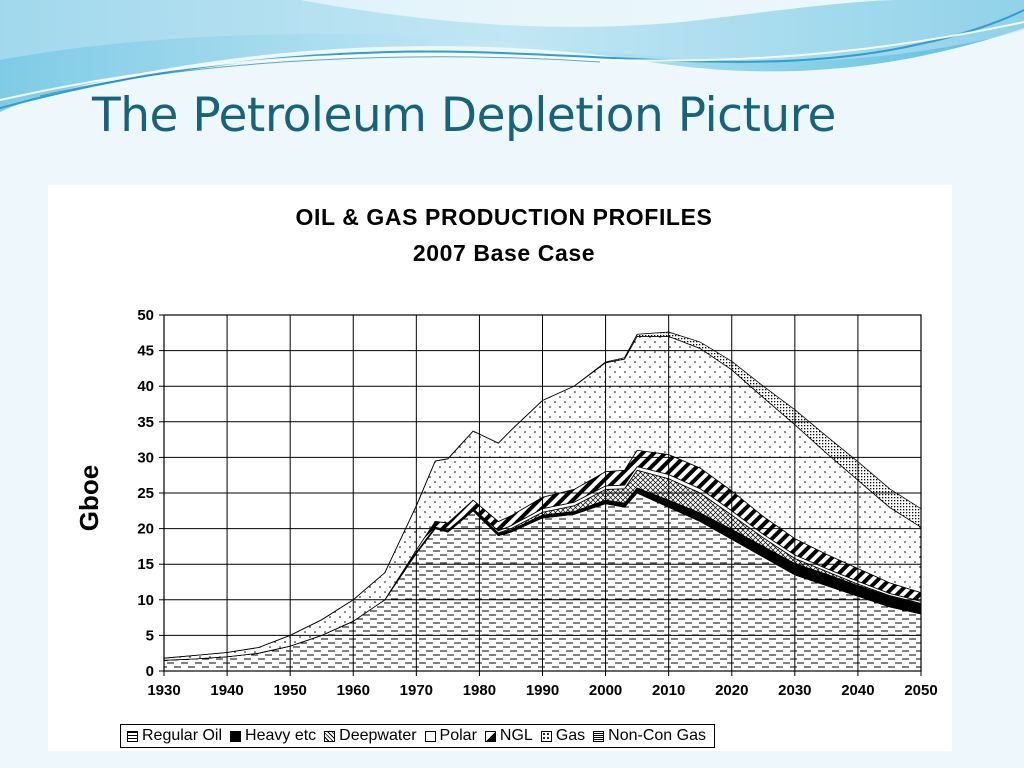  What do you see at coordinates (145, 529) in the screenshot?
I see `y-tick-label: 20` at bounding box center [145, 529].